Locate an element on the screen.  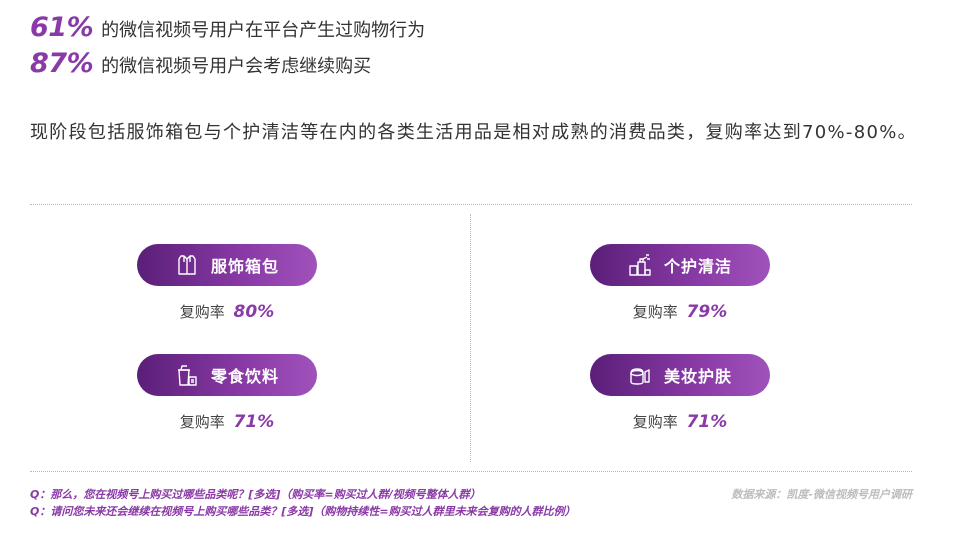
category-pill-beauty: 美妆护肤 is located at coordinates (680, 375).